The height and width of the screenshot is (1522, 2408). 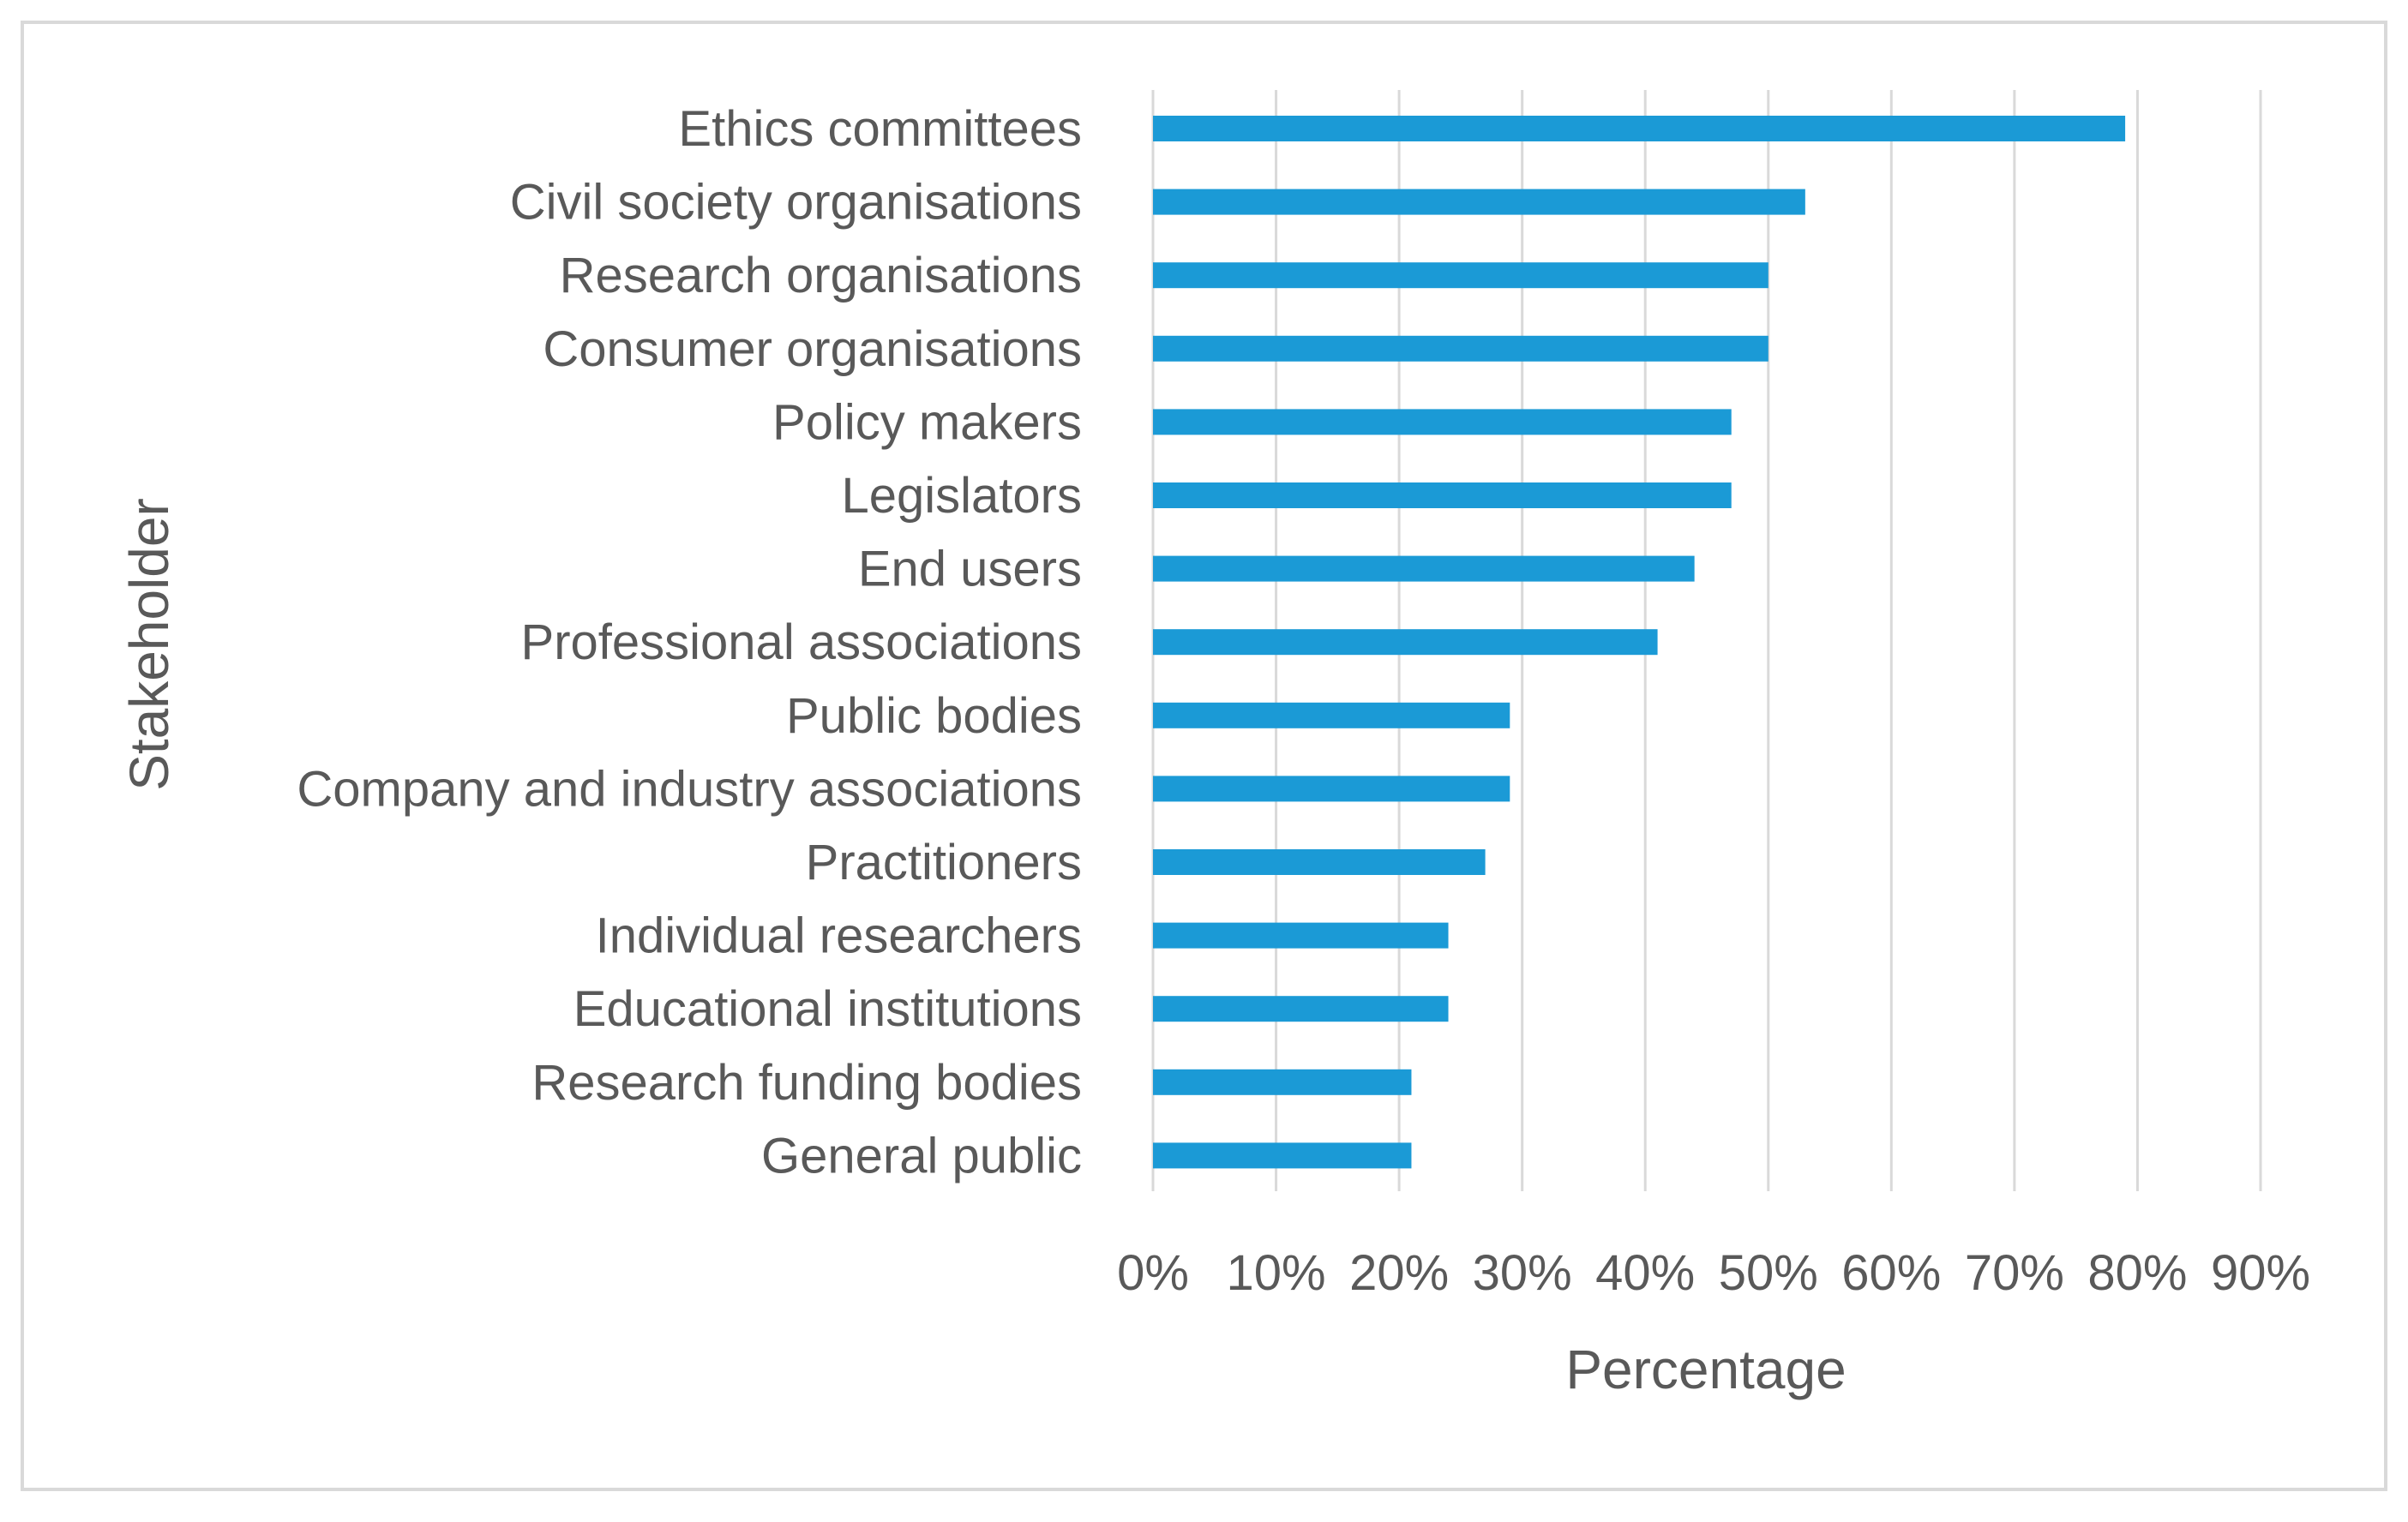 I want to click on x-tick-label: 60%, so click(x=1891, y=1273).